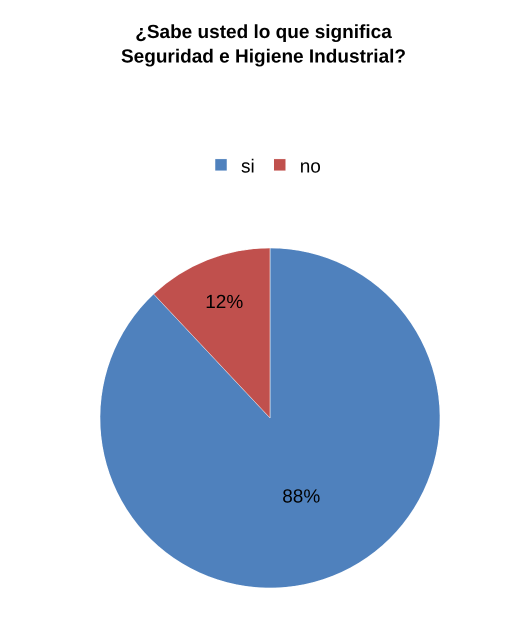 This screenshot has height=643, width=527. What do you see at coordinates (310, 167) in the screenshot?
I see `legend-label: no` at bounding box center [310, 167].